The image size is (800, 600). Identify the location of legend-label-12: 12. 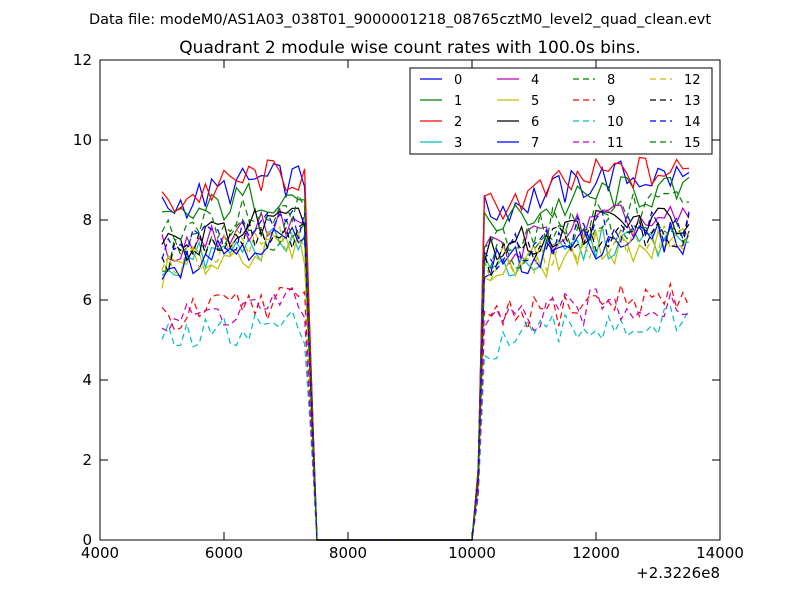
(692, 80).